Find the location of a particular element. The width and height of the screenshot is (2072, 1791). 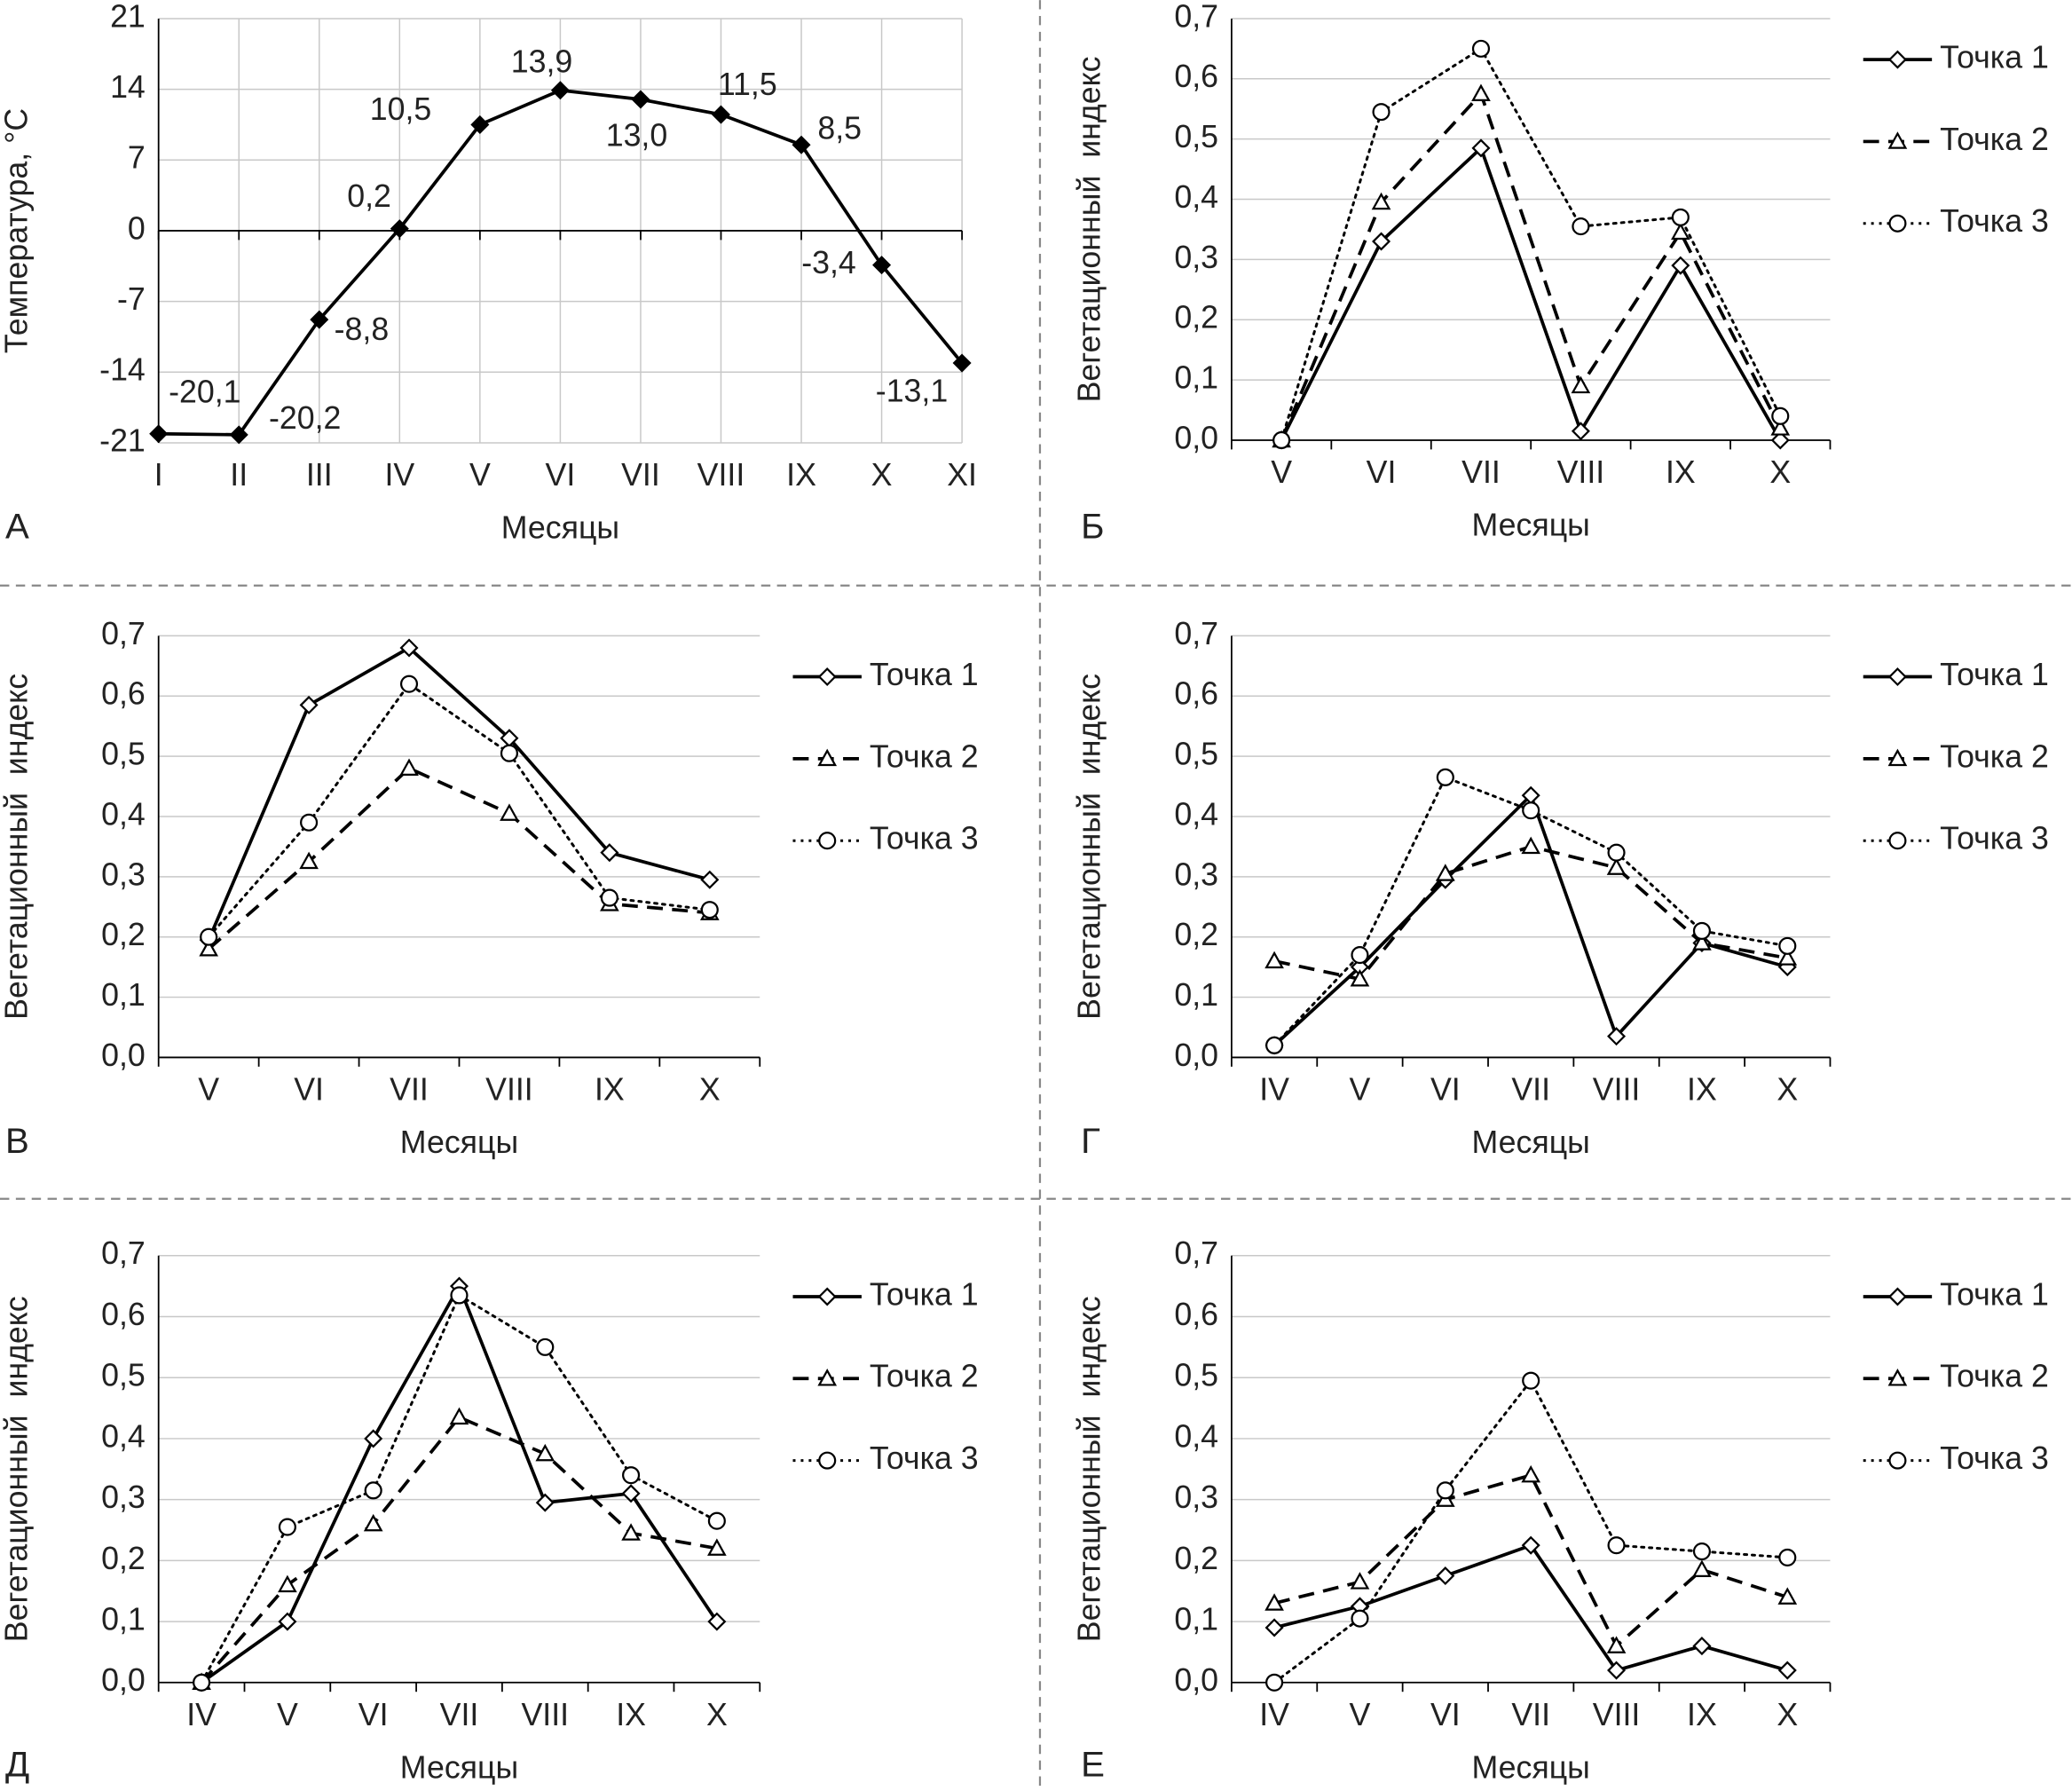

legend-label: Точка 3 is located at coordinates (1995, 1458).